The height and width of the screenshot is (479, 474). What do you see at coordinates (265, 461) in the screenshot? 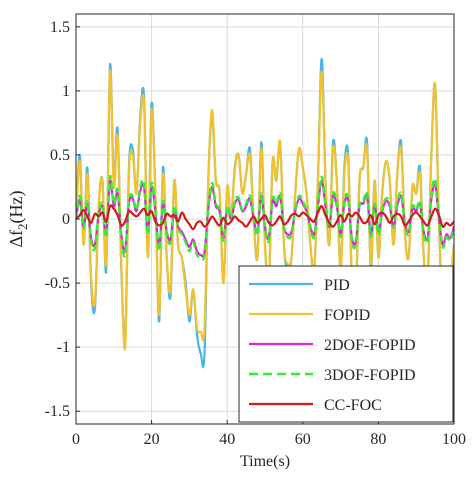
I see `x-axis-label: Time(s)` at bounding box center [265, 461].